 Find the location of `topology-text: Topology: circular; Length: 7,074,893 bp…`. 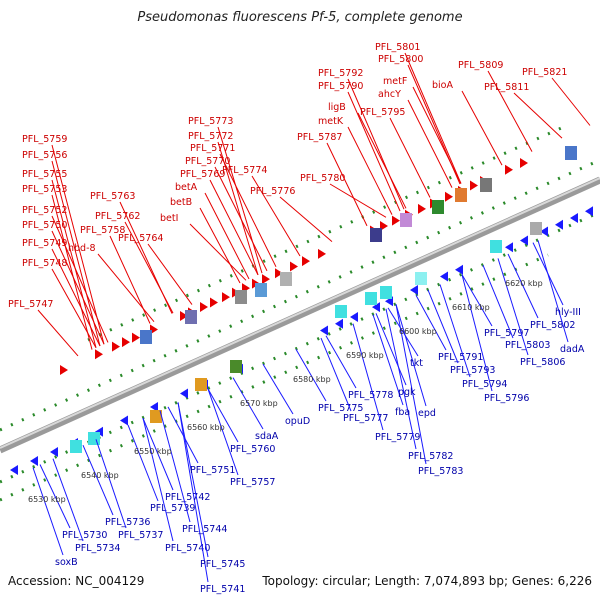

topology-text: Topology: circular; Length: 7,074,893 bp… is located at coordinates (427, 581).